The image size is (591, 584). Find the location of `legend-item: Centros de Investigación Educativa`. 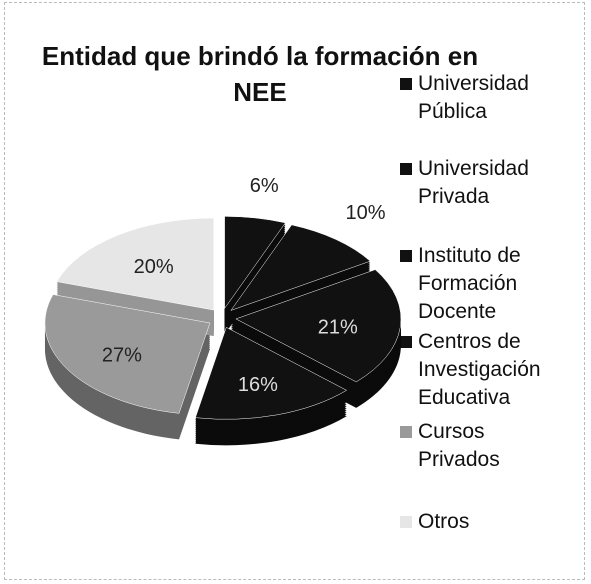

legend-item: Centros de Investigación Educativa is located at coordinates (485, 370).